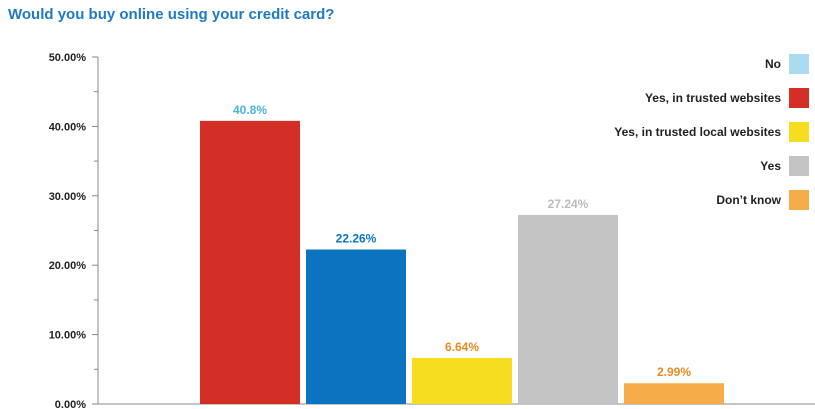 Image resolution: width=815 pixels, height=409 pixels. I want to click on y-tick-label: 0.00%, so click(70, 404).